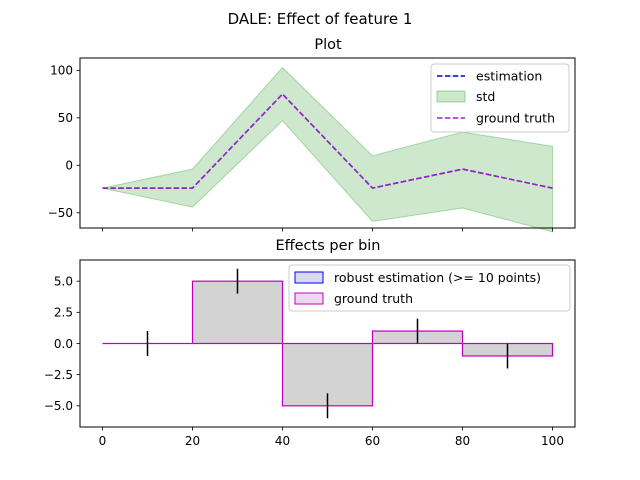  What do you see at coordinates (60, 213) in the screenshot?
I see `top-y-tick-label: −50` at bounding box center [60, 213].